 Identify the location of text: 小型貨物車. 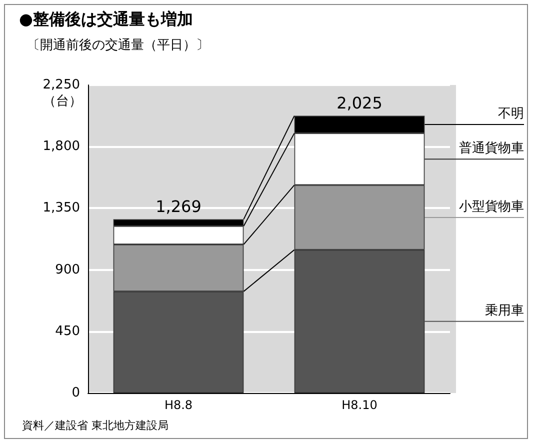
(491, 206).